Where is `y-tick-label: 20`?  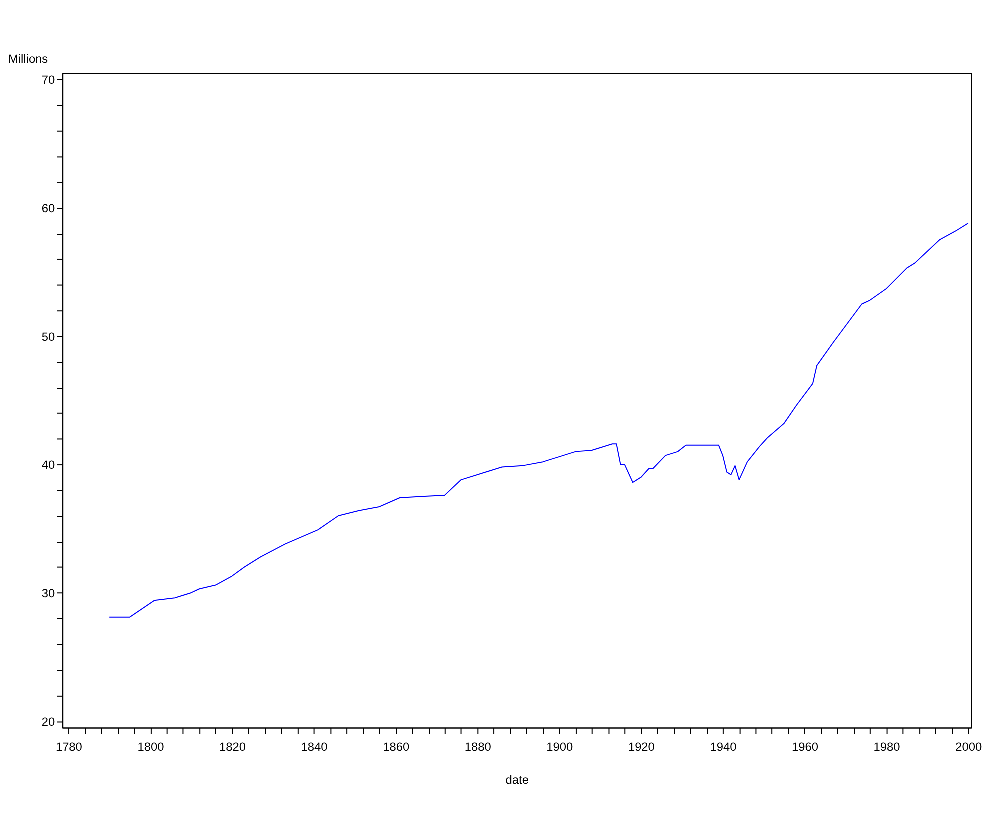 y-tick-label: 20 is located at coordinates (49, 721).